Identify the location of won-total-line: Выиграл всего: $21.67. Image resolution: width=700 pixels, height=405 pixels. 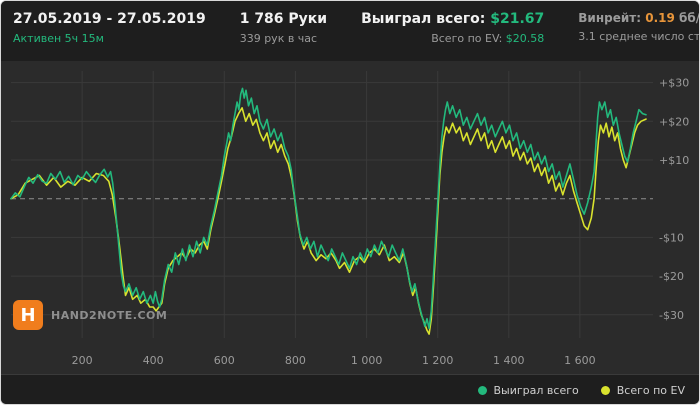
(452, 19).